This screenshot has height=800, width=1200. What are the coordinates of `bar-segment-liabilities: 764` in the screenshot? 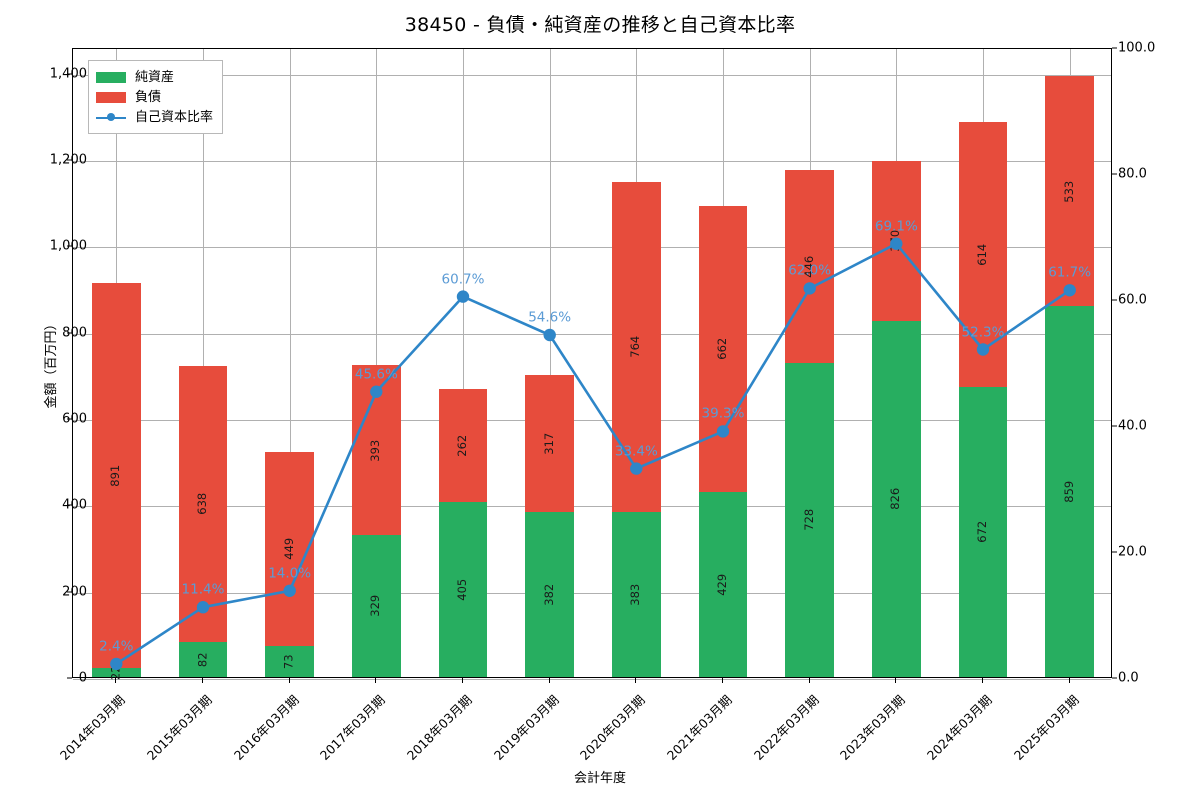 It's located at (636, 347).